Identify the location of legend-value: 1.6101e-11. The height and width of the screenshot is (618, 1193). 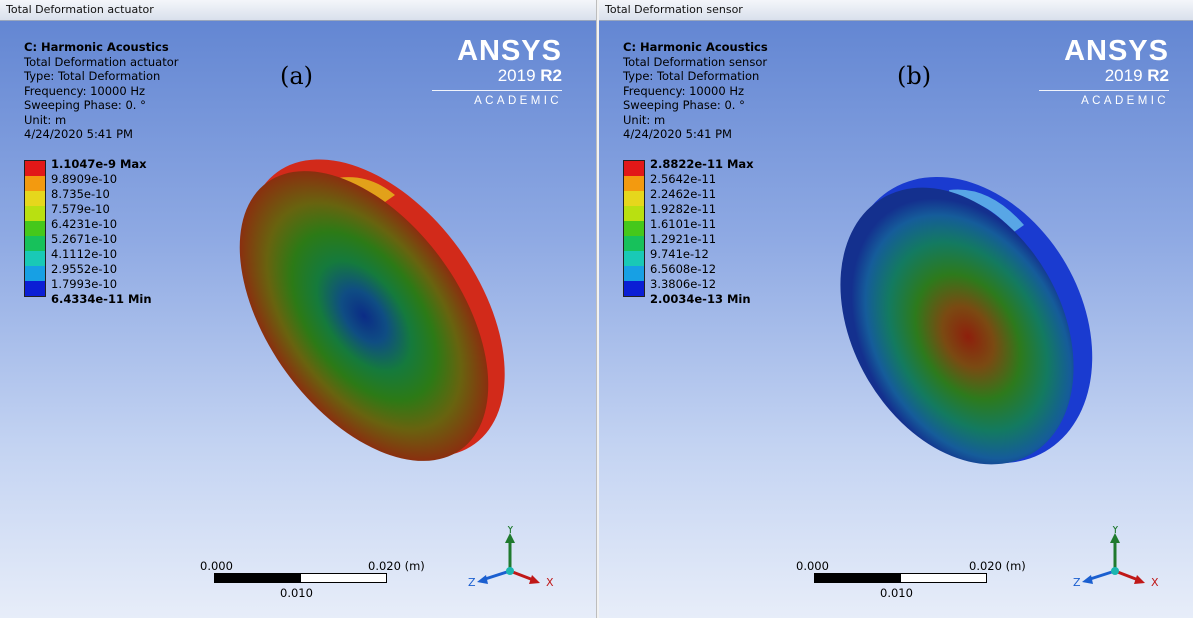
(683, 224).